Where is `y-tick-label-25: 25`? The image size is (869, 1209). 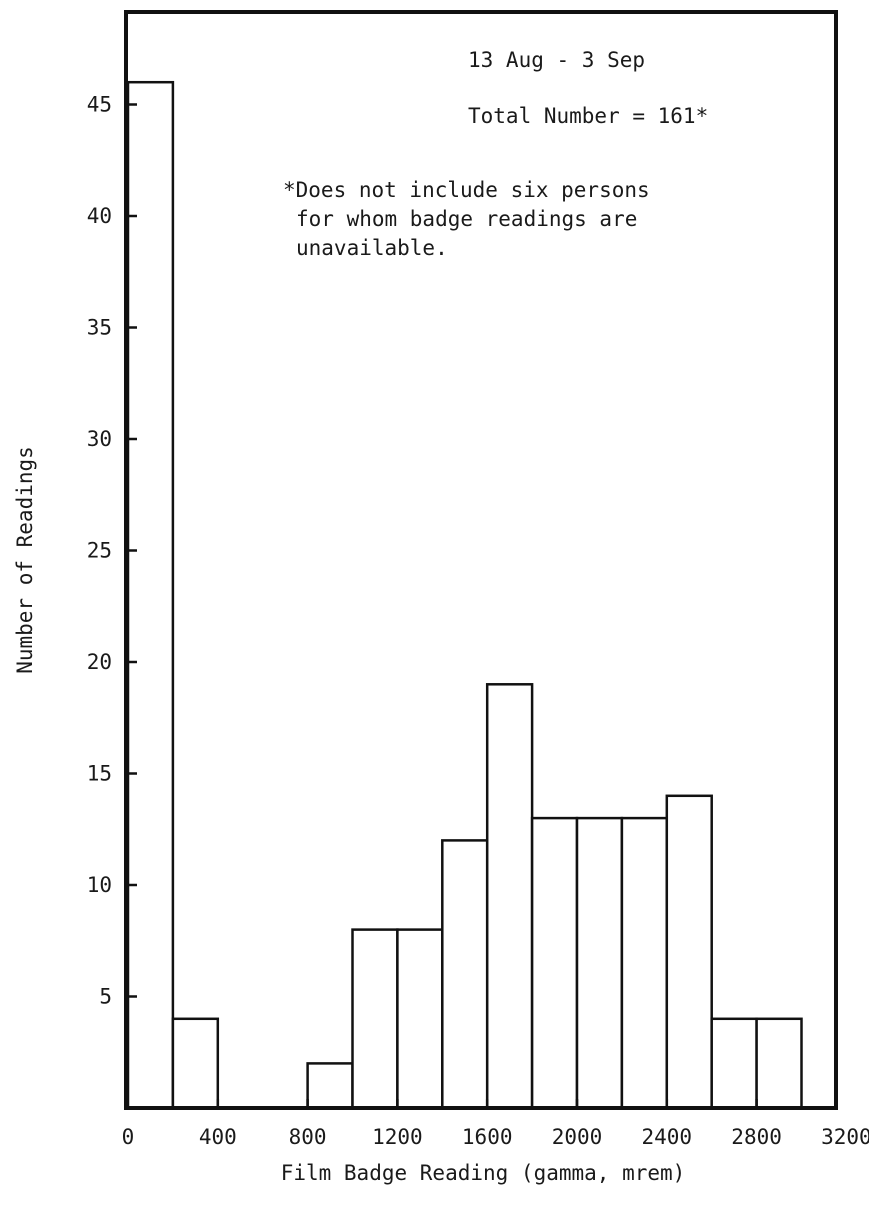
y-tick-label-25: 25 is located at coordinates (99, 551).